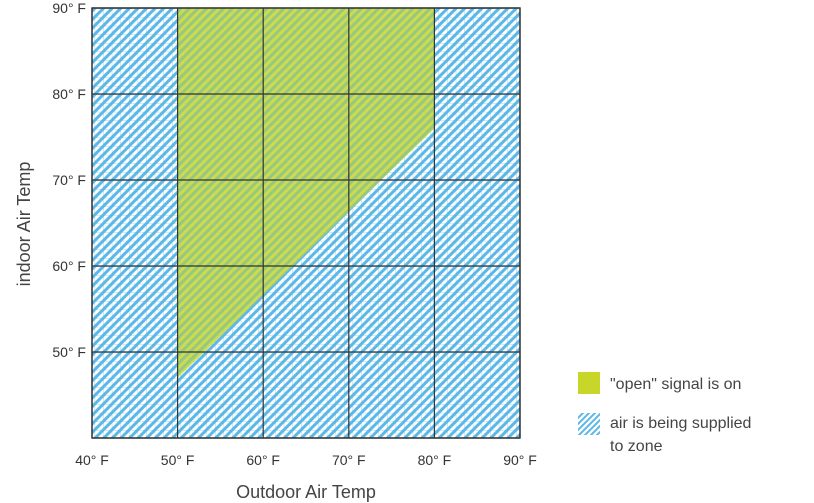 This screenshot has height=503, width=814. Describe the element at coordinates (178, 460) in the screenshot. I see `x-tick-label: 50° F` at that location.